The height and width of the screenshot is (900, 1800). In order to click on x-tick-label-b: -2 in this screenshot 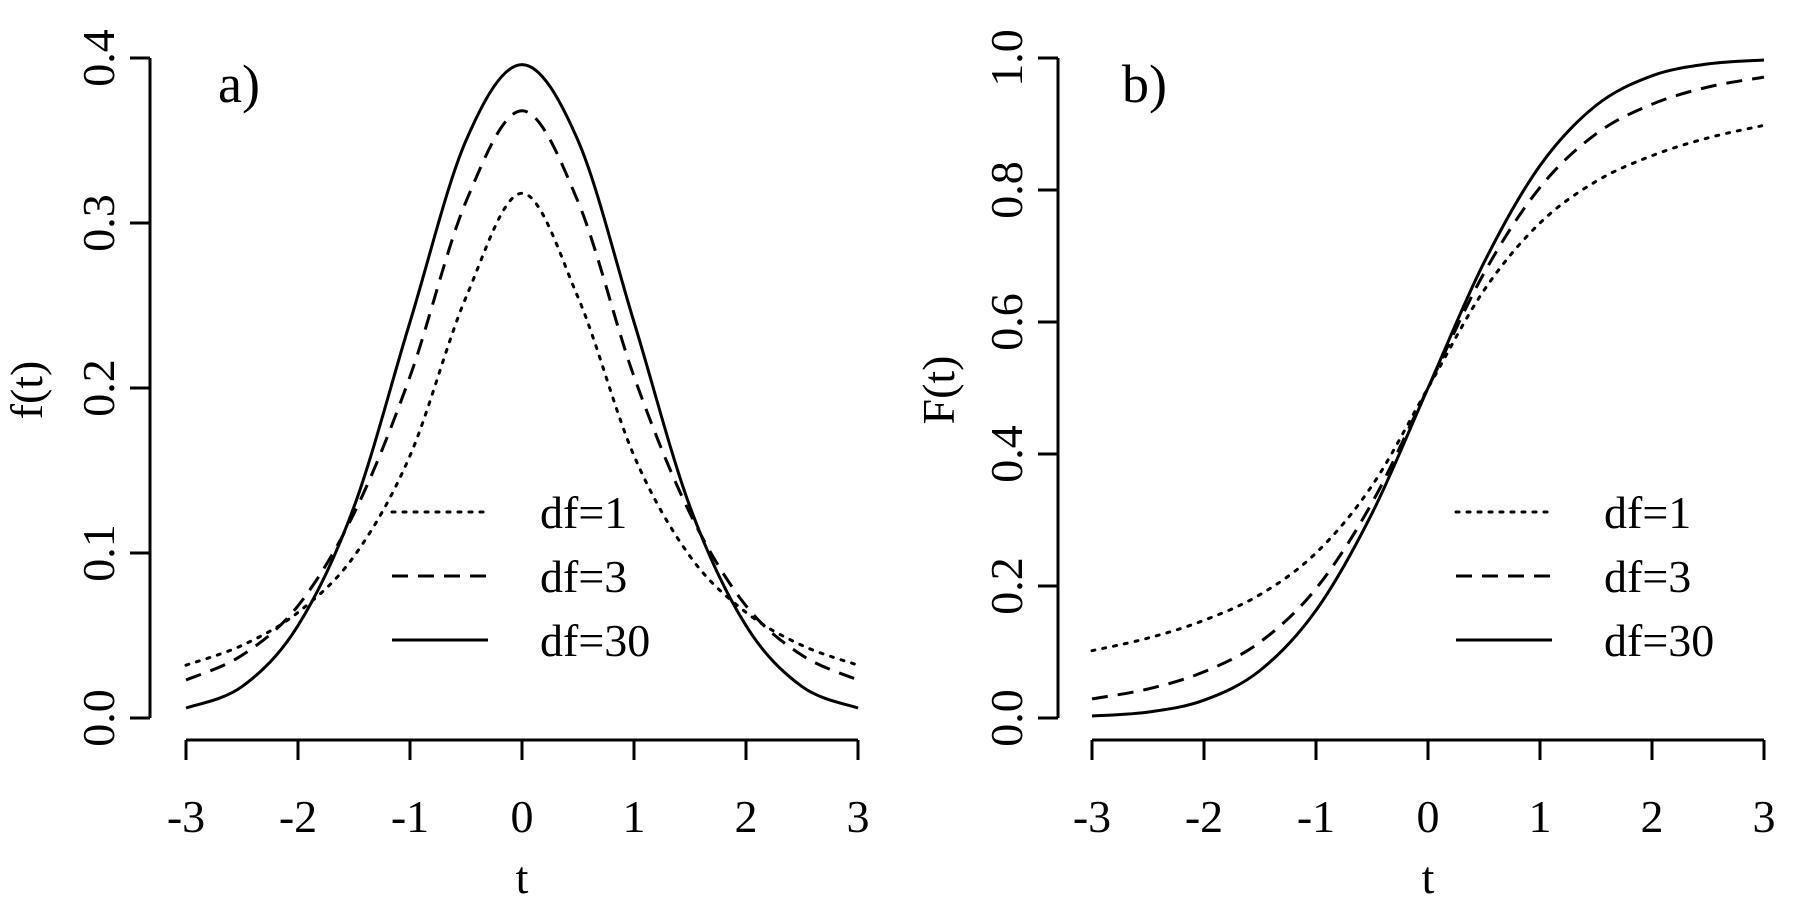, I will do `click(1204, 816)`.